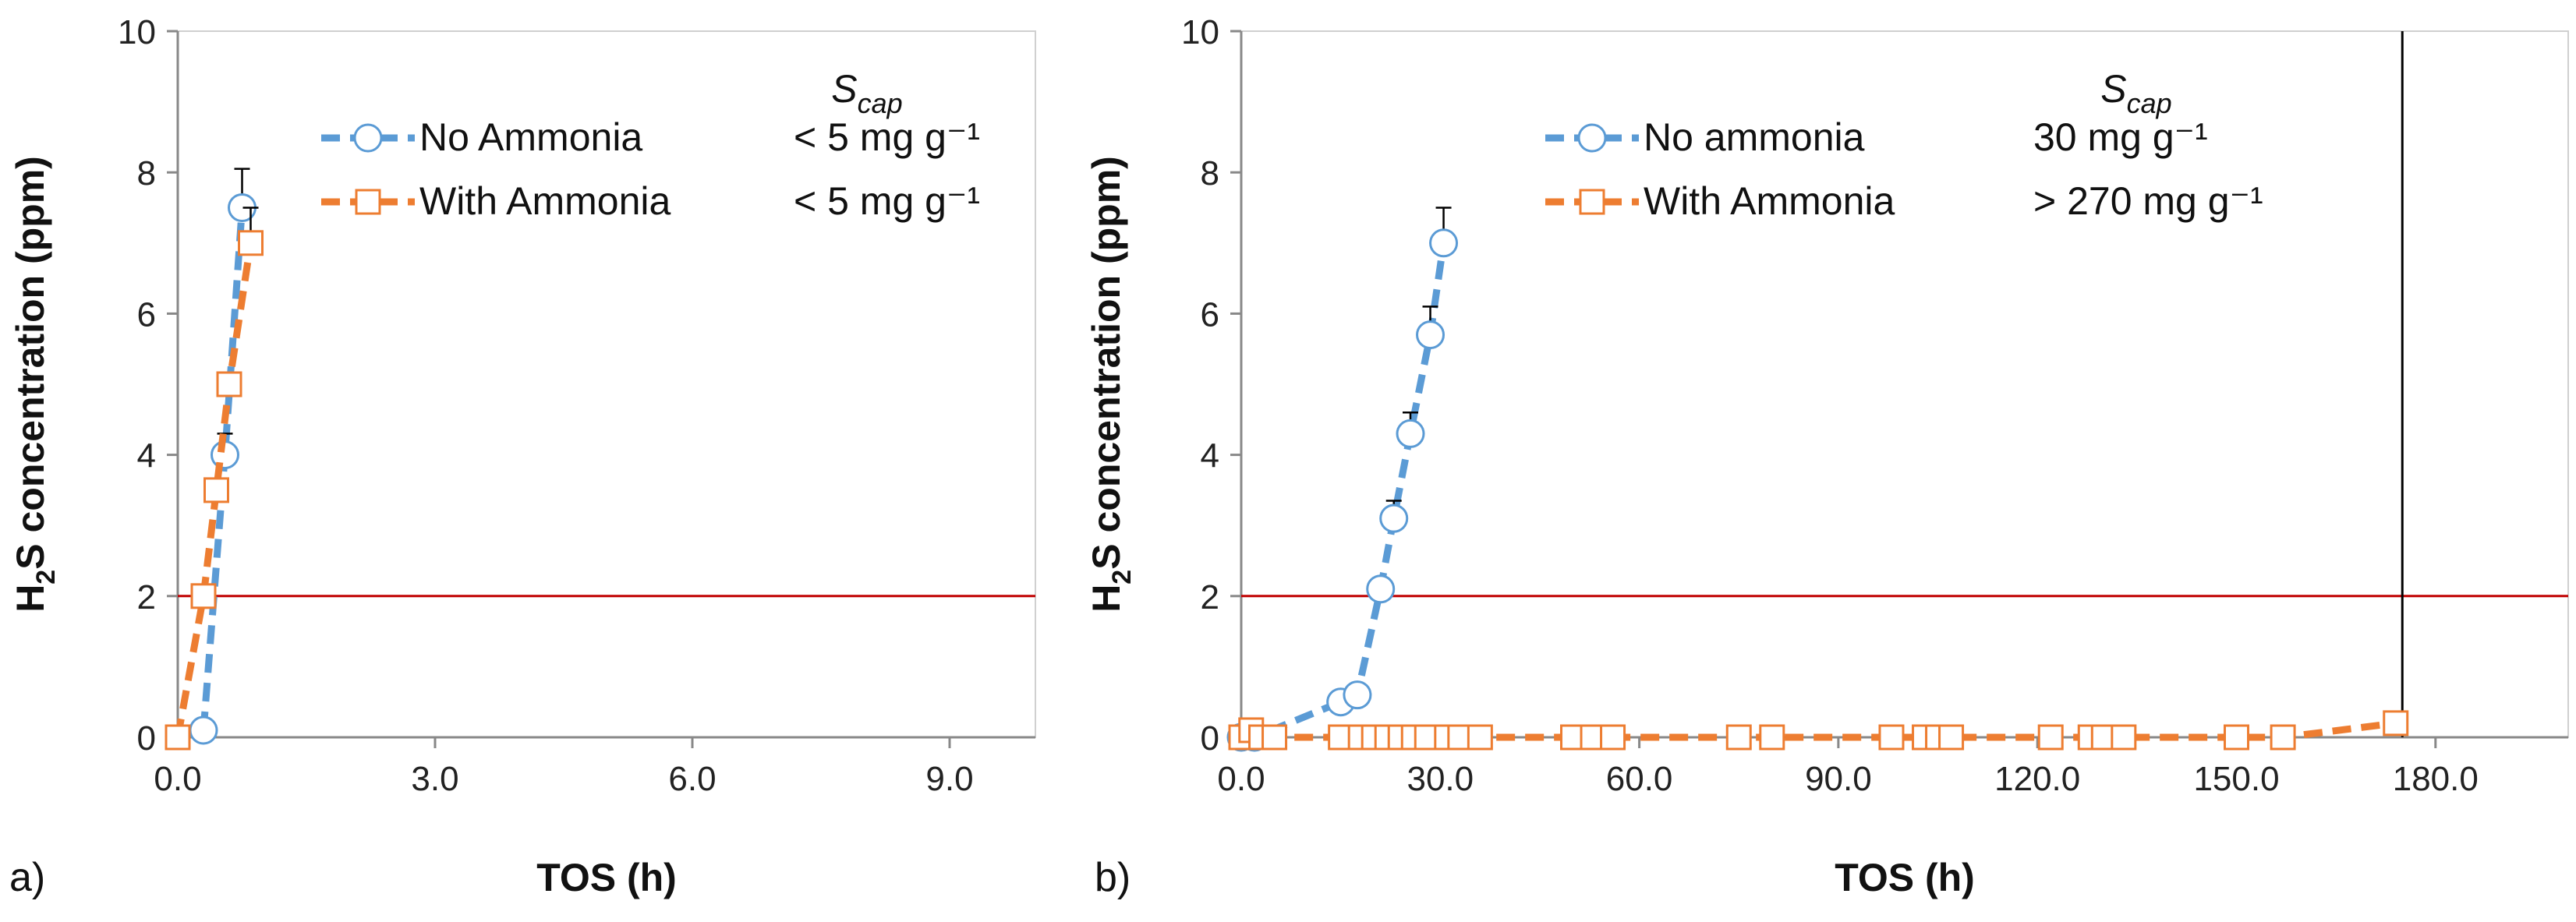  Describe the element at coordinates (692, 779) in the screenshot. I see `x-tick-label: 6.0` at that location.